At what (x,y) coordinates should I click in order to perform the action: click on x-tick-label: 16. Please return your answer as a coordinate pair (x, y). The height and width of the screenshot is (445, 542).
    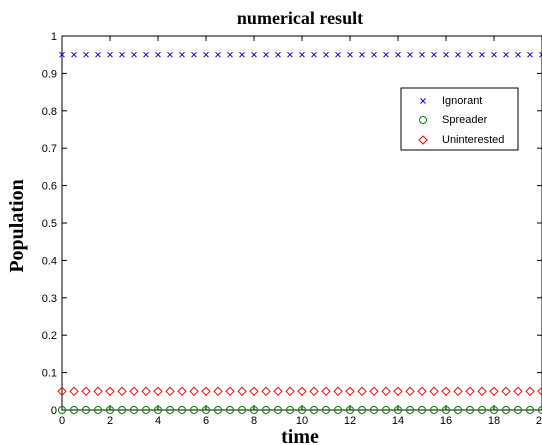
    Looking at the image, I should click on (446, 421).